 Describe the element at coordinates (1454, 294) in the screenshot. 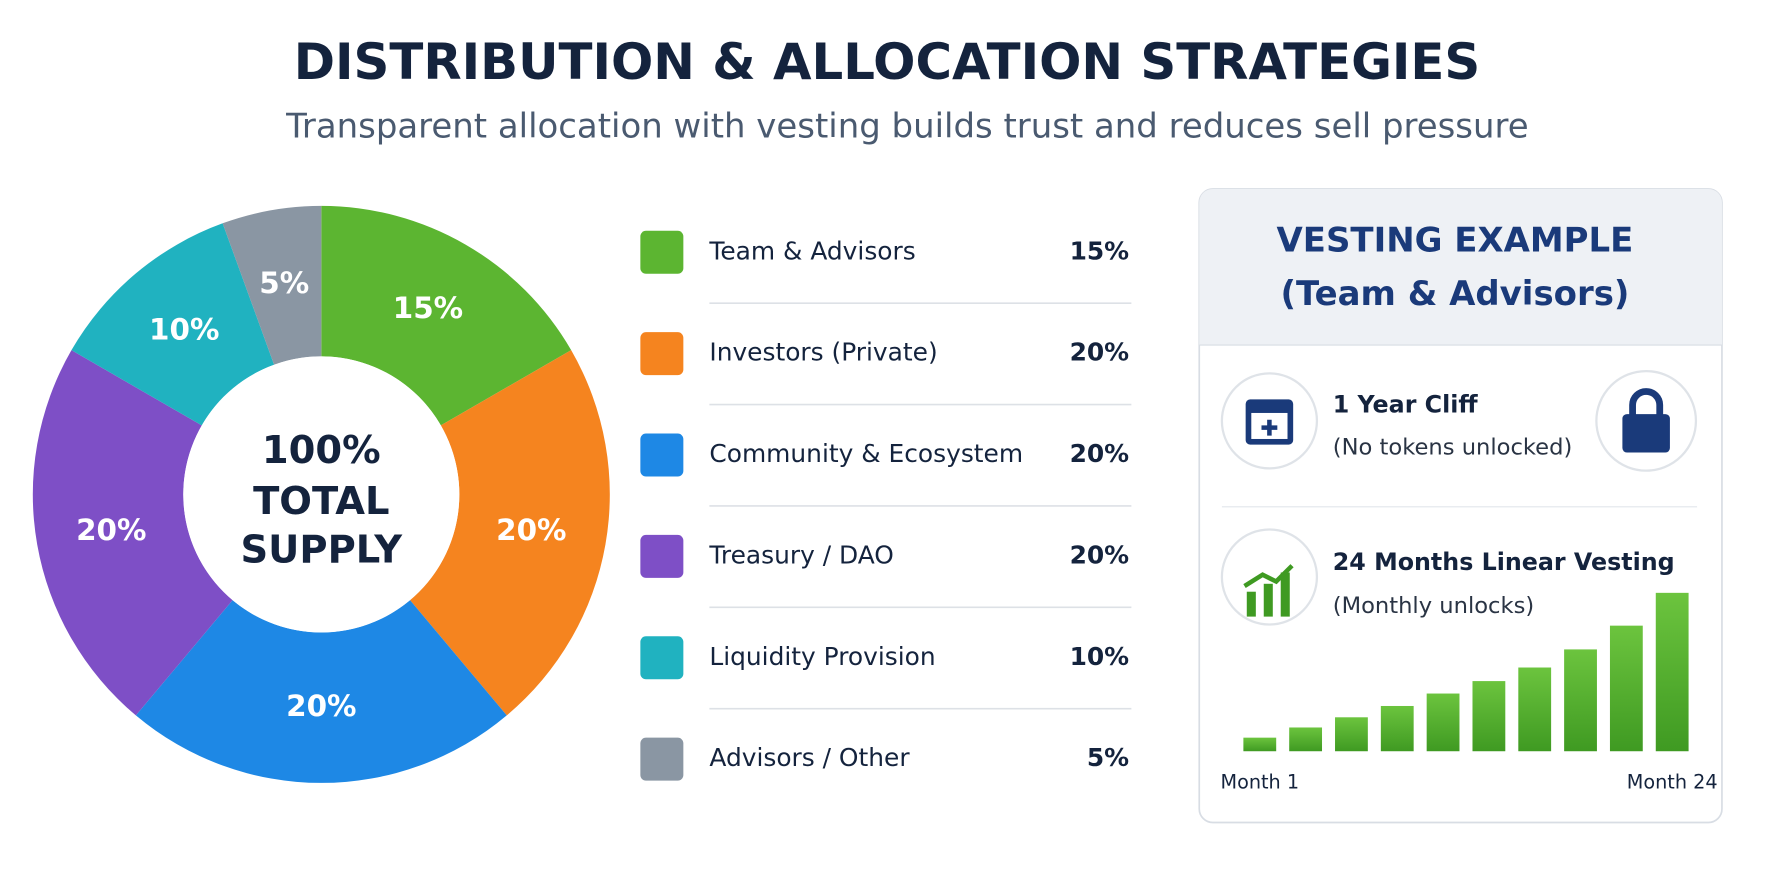

I see `panel-subtitle: (Team & Advisors)` at that location.